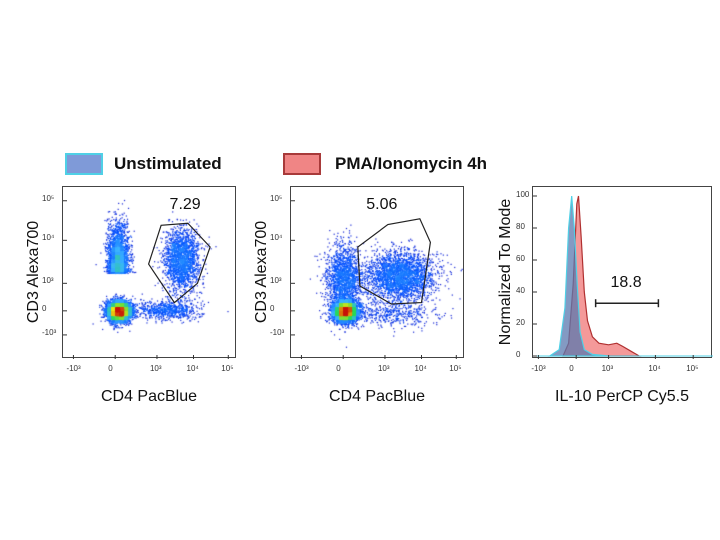  What do you see at coordinates (302, 164) in the screenshot?
I see `legend-swatch-pma` at bounding box center [302, 164].